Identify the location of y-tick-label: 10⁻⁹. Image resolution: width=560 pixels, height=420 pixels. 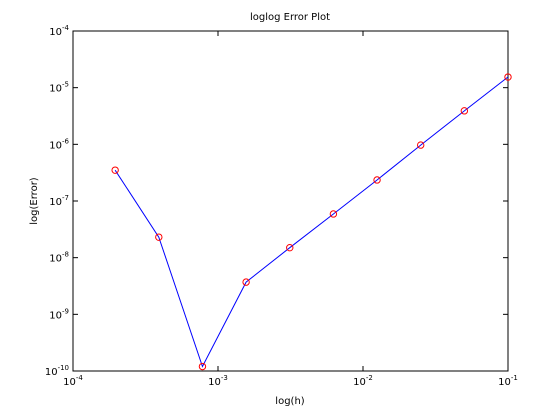
(59, 314).